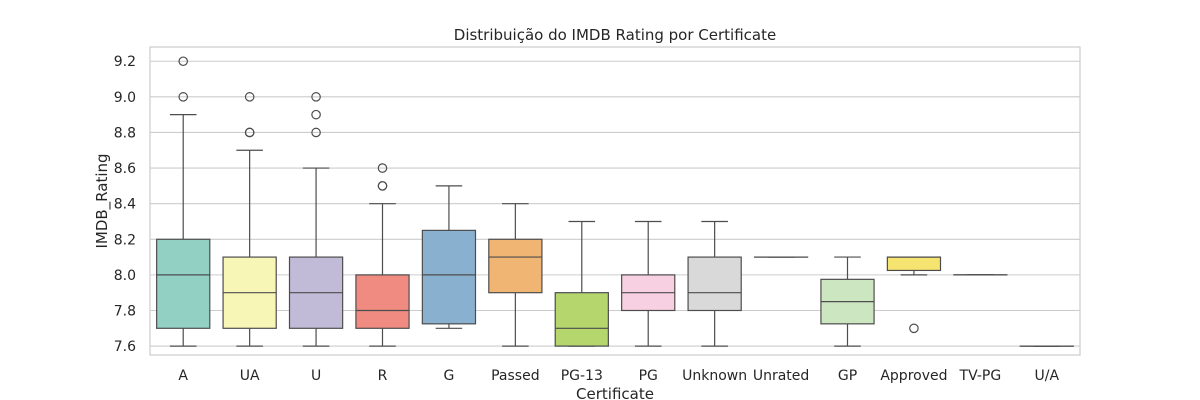 The width and height of the screenshot is (1200, 400). Describe the element at coordinates (448, 376) in the screenshot. I see `x-tick-label: G` at that location.